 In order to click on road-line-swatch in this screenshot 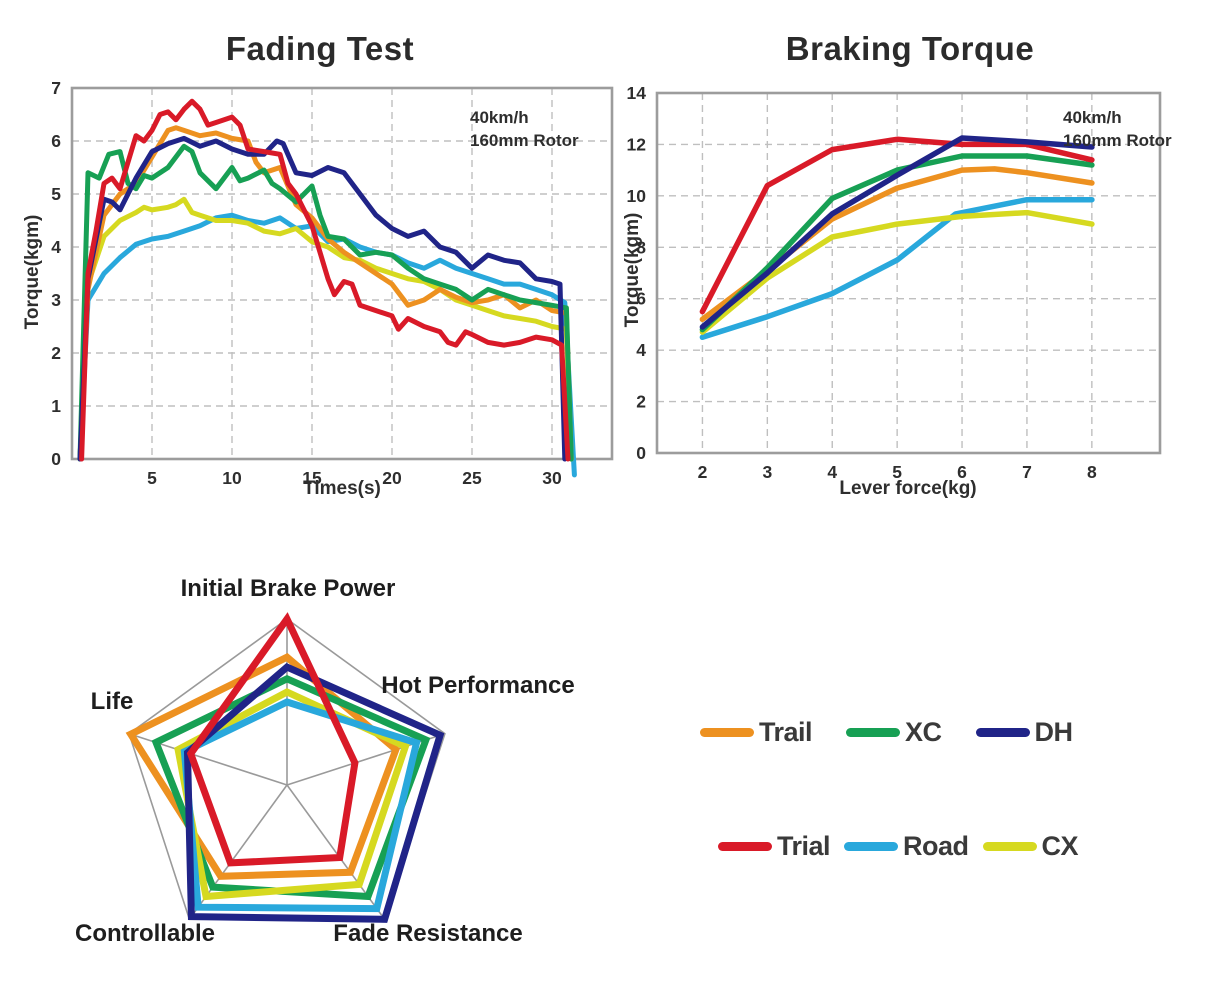, I will do `click(871, 846)`.